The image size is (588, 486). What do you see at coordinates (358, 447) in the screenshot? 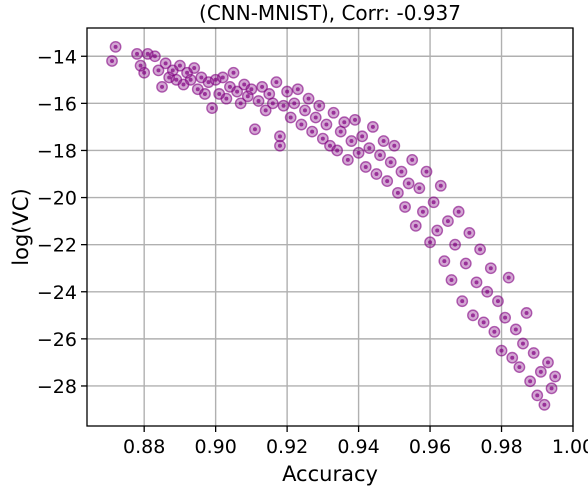
I see `x-tick-label: 0.94` at bounding box center [358, 447].